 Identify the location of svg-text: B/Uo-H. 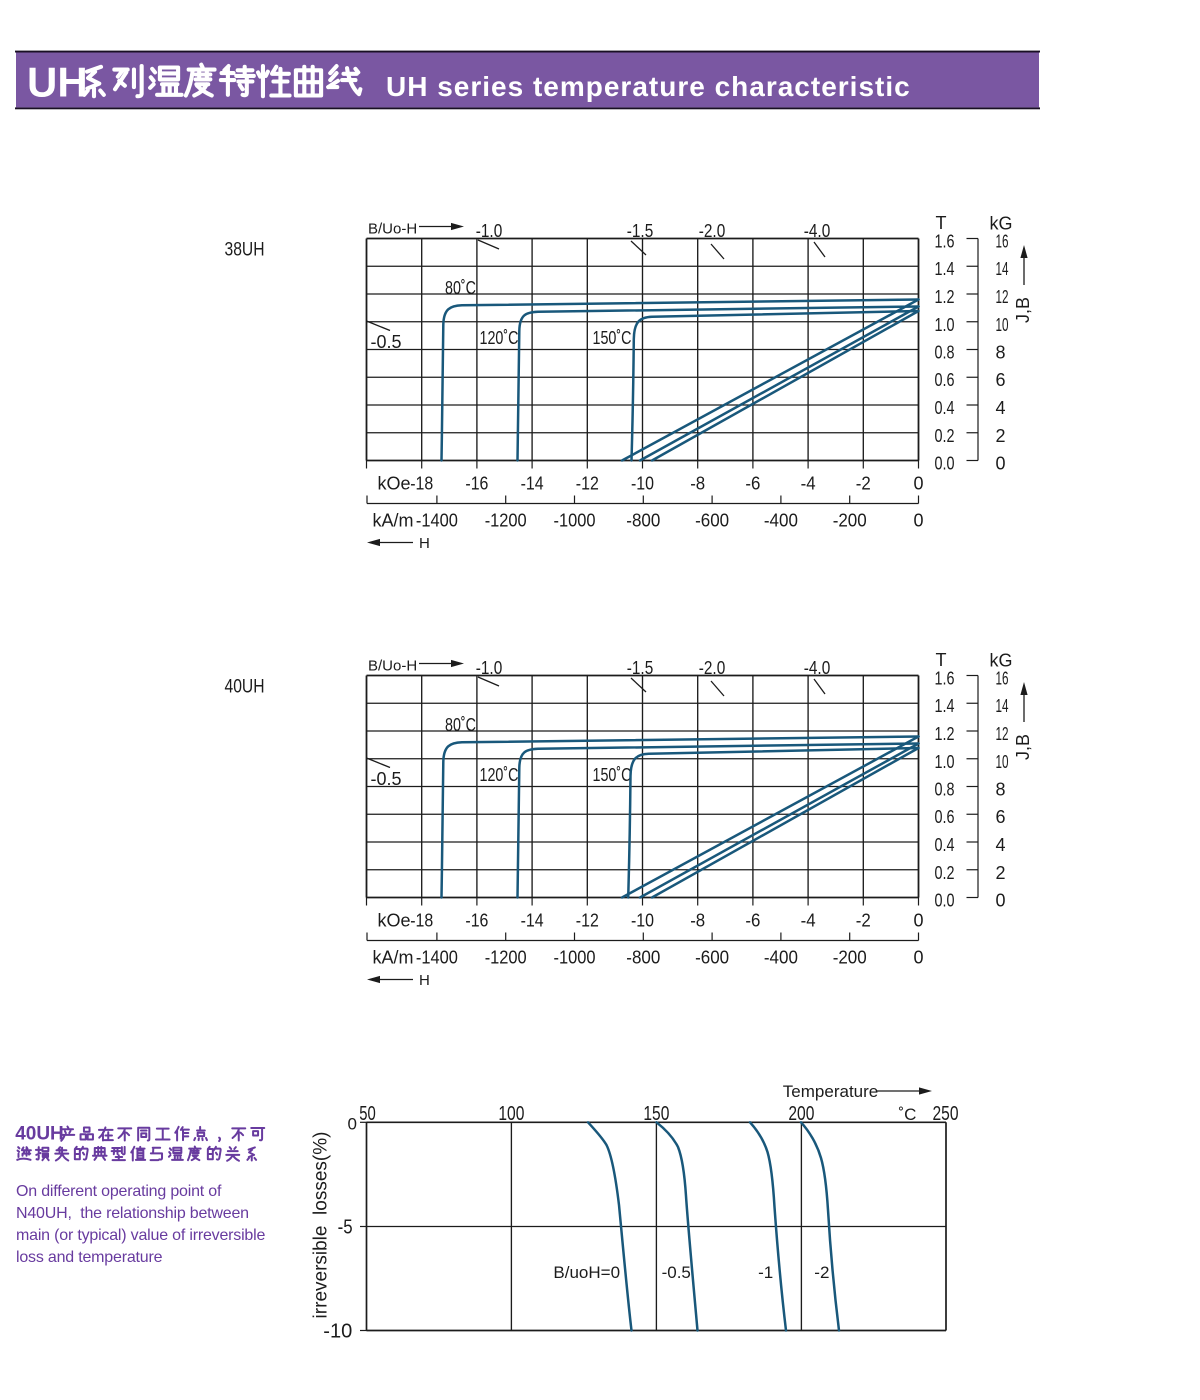
(392, 666).